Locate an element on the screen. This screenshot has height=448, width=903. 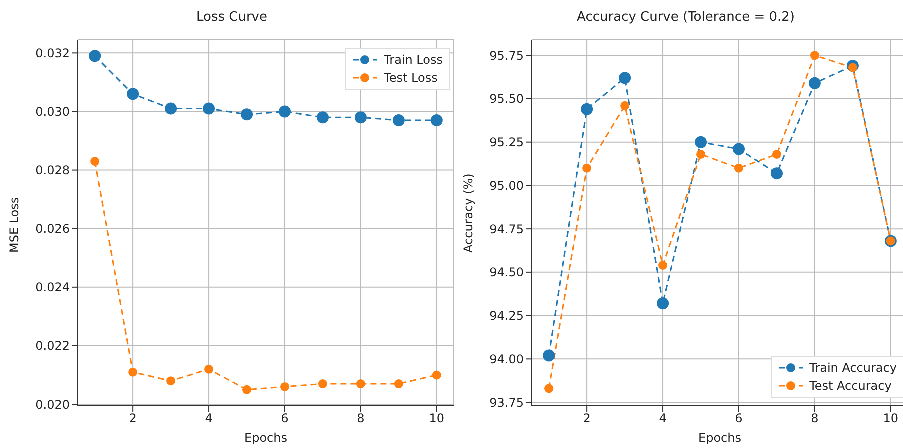
y-tick-label: 0.030 is located at coordinates (53, 111).